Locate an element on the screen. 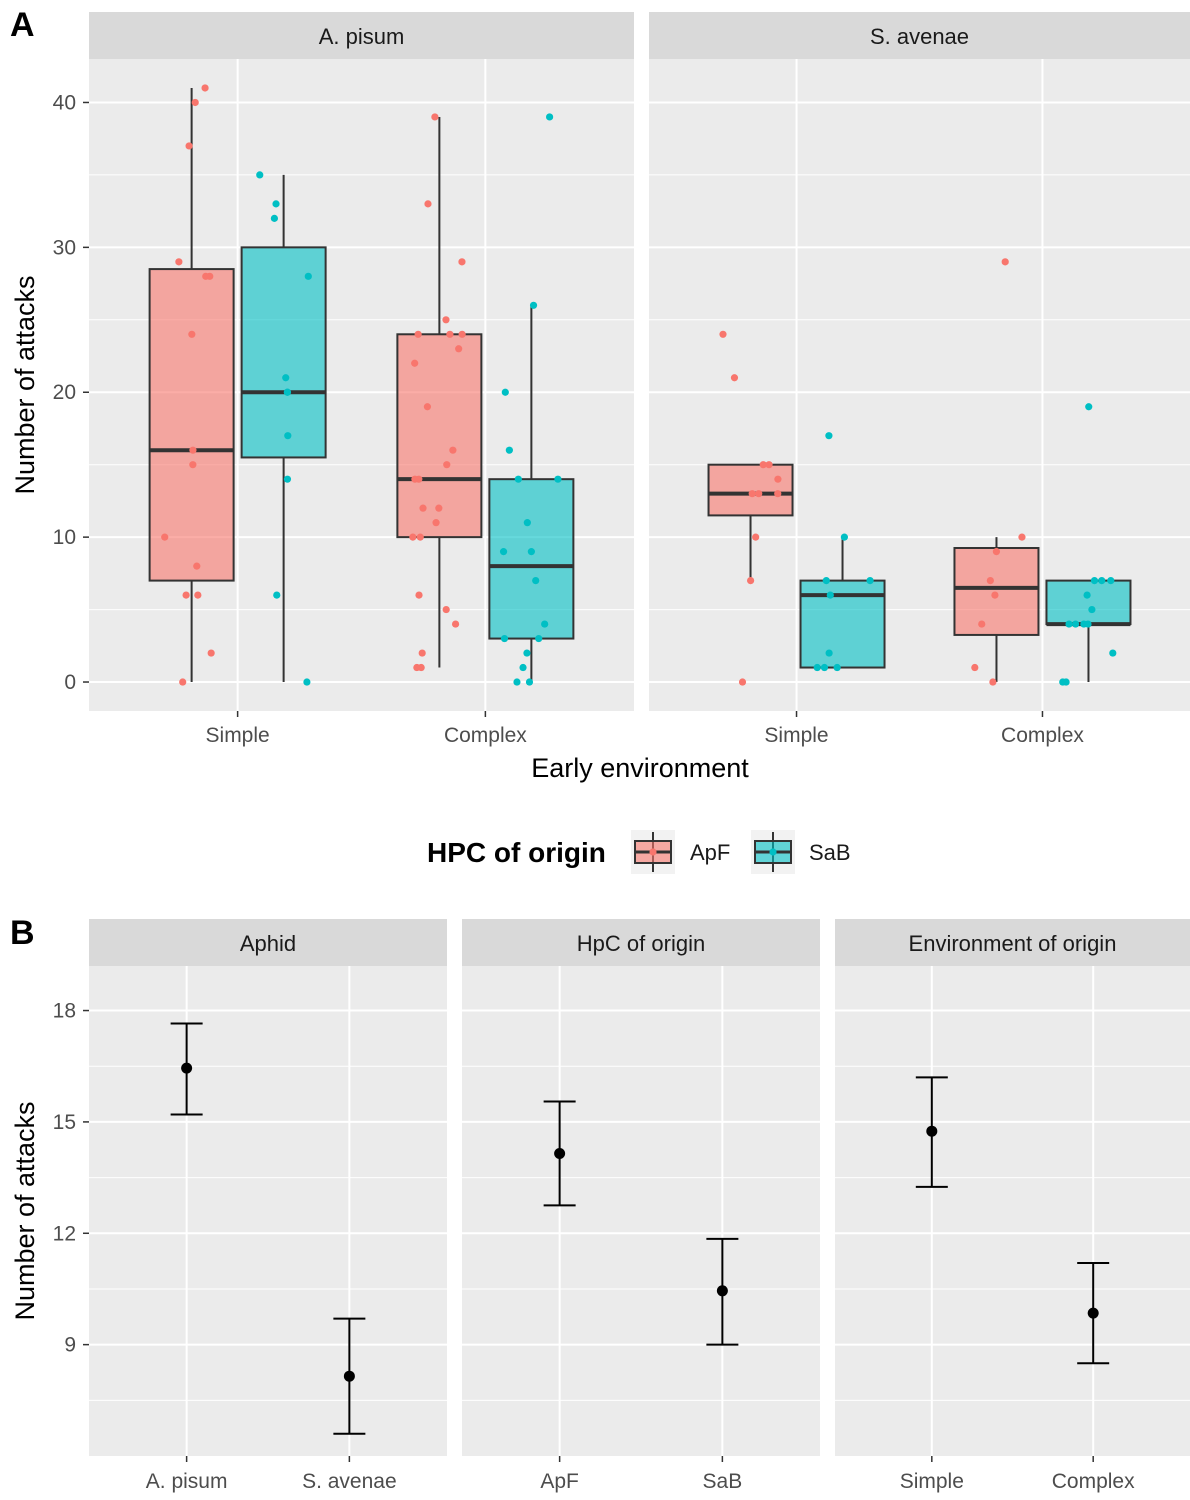  legend: HPC of origin ApF SaB is located at coordinates (639, 852).